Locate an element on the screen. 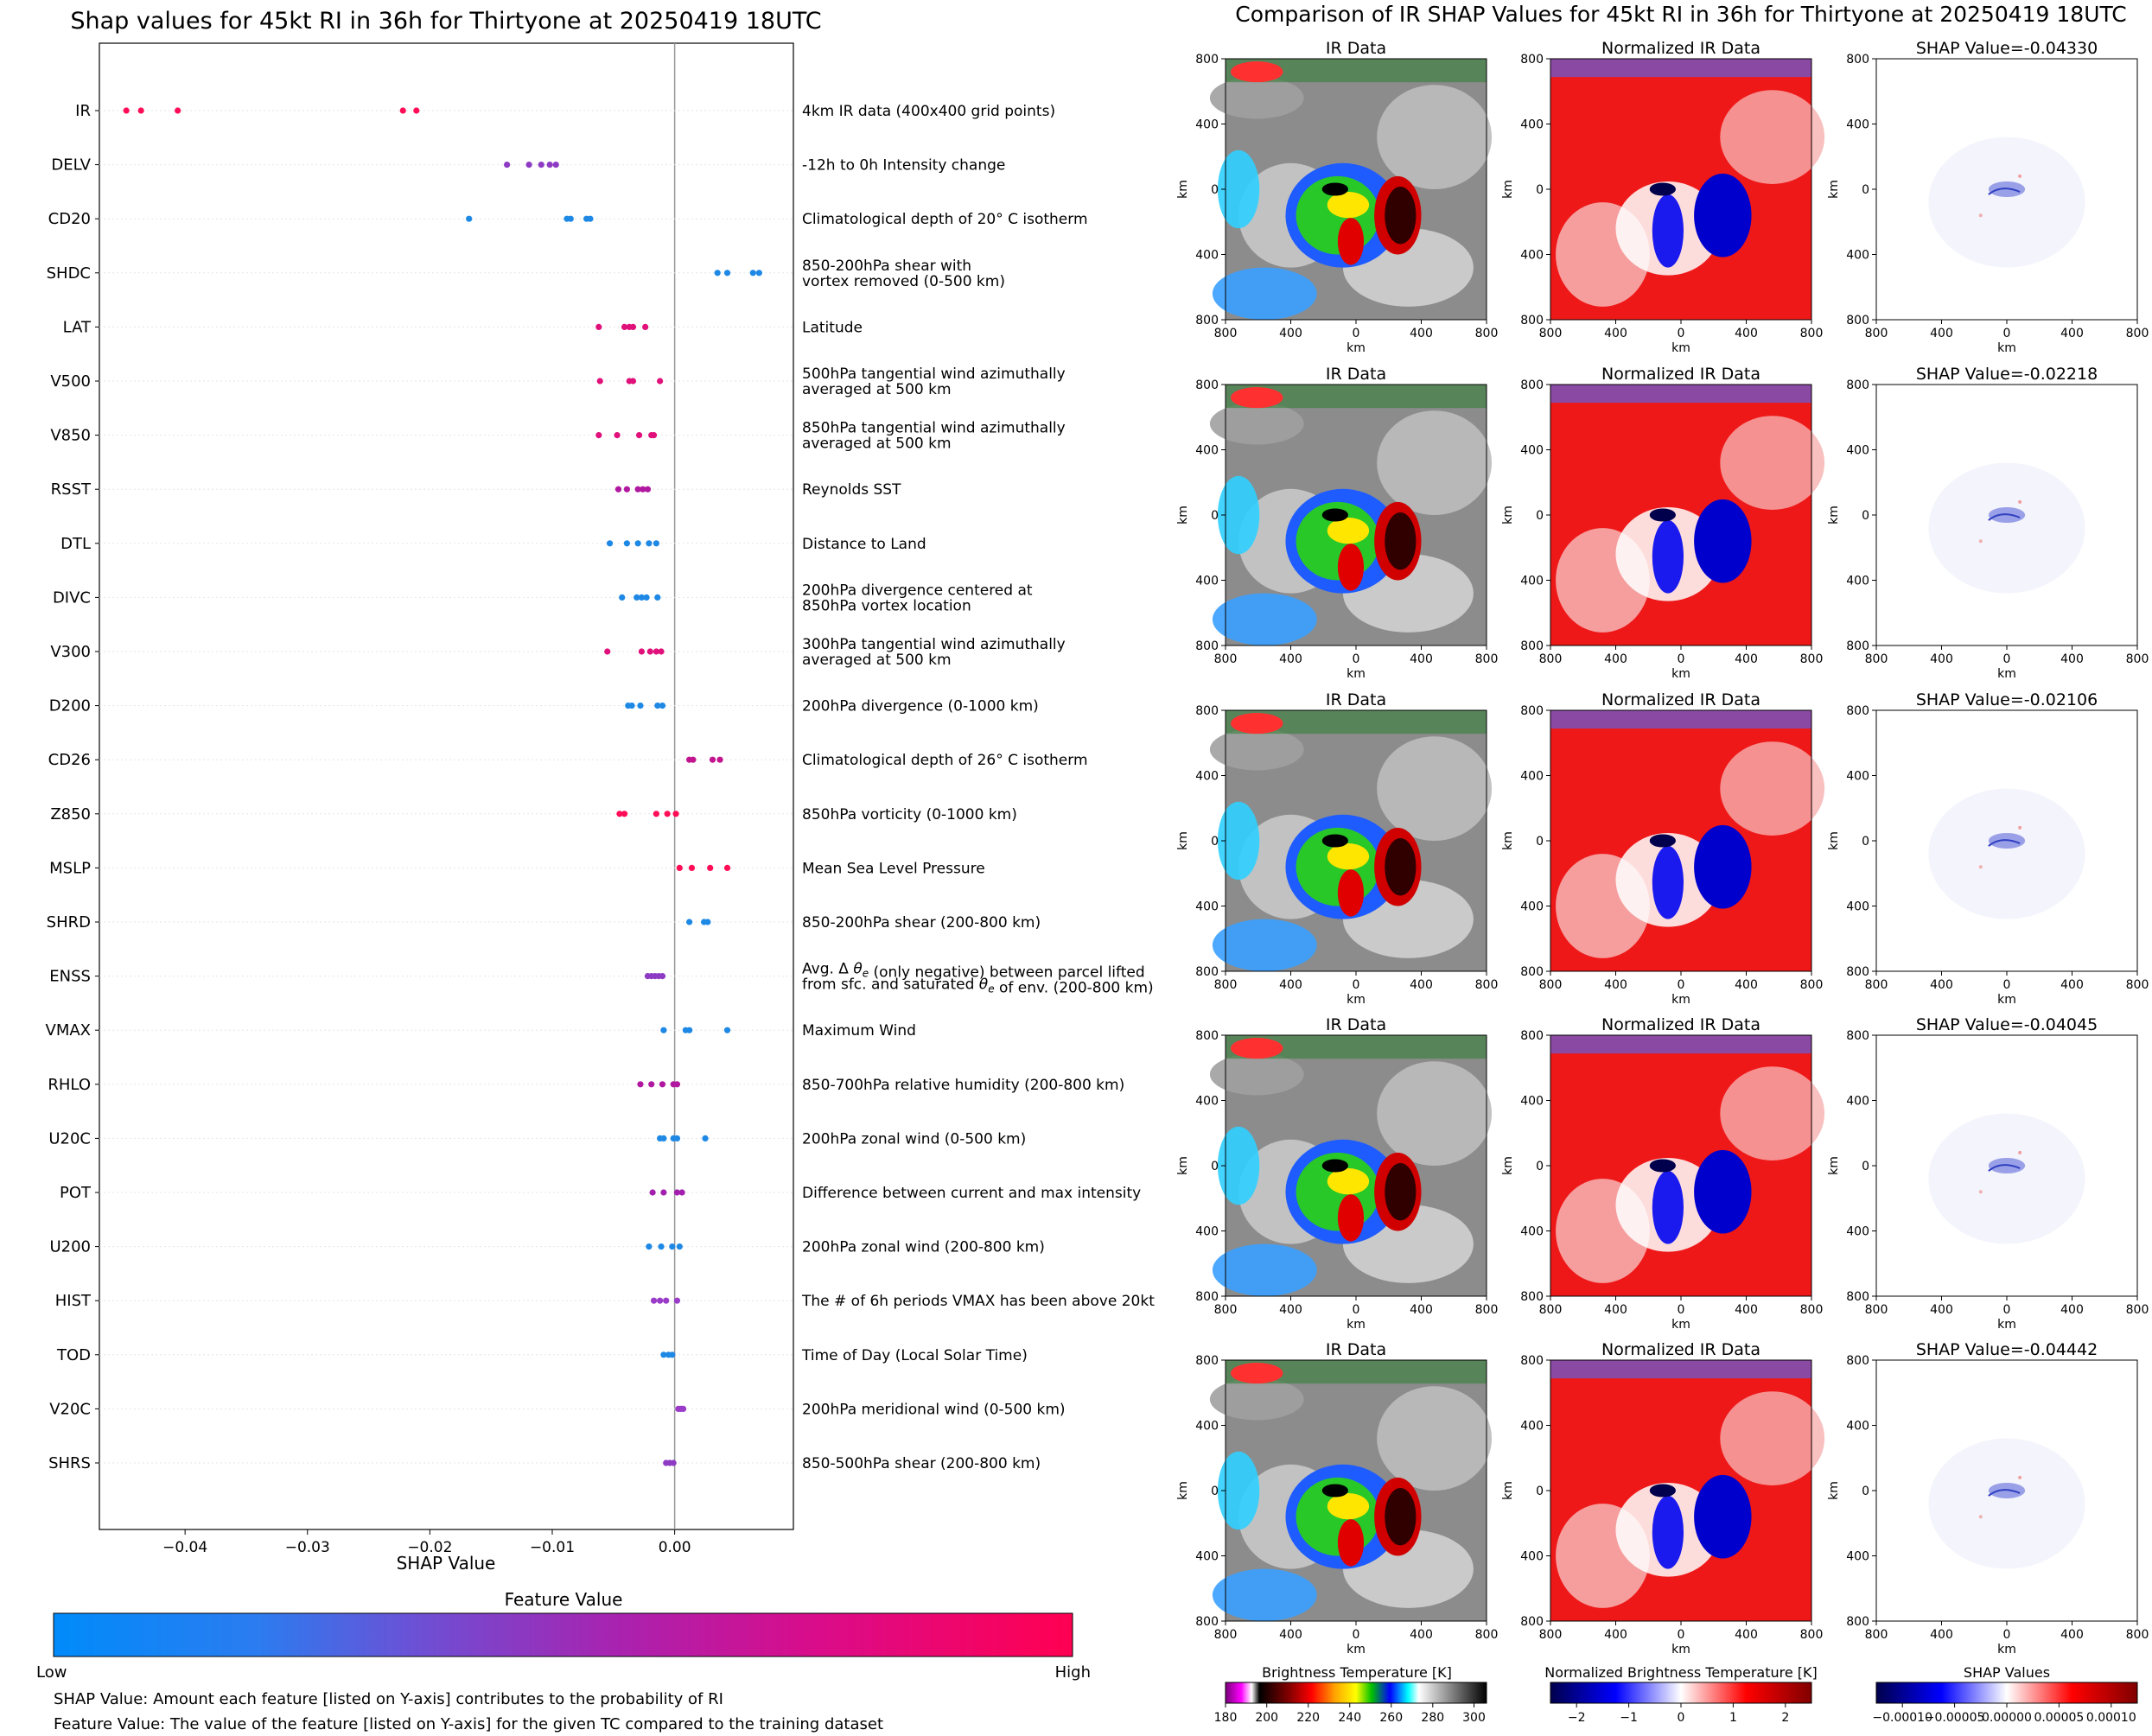  colorbar-ir is located at coordinates (1356, 1693).